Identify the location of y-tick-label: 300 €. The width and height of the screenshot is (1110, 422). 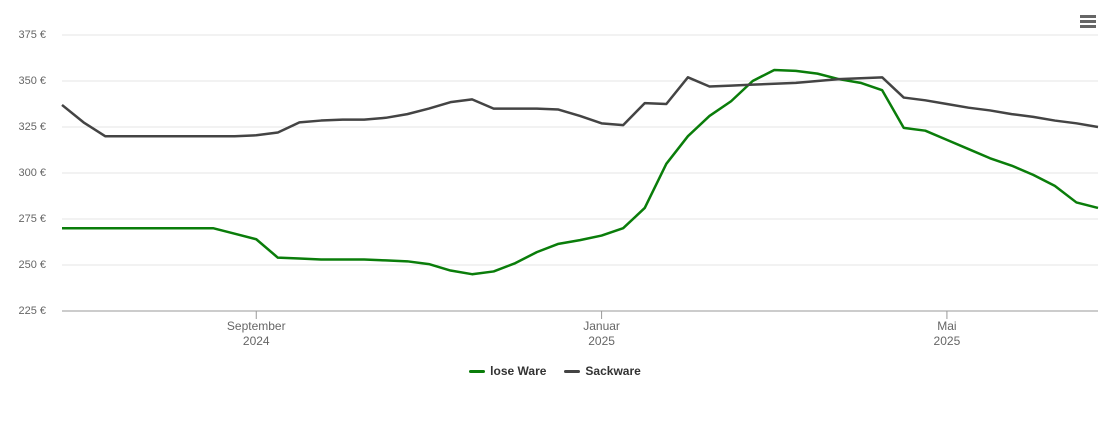
(32, 173).